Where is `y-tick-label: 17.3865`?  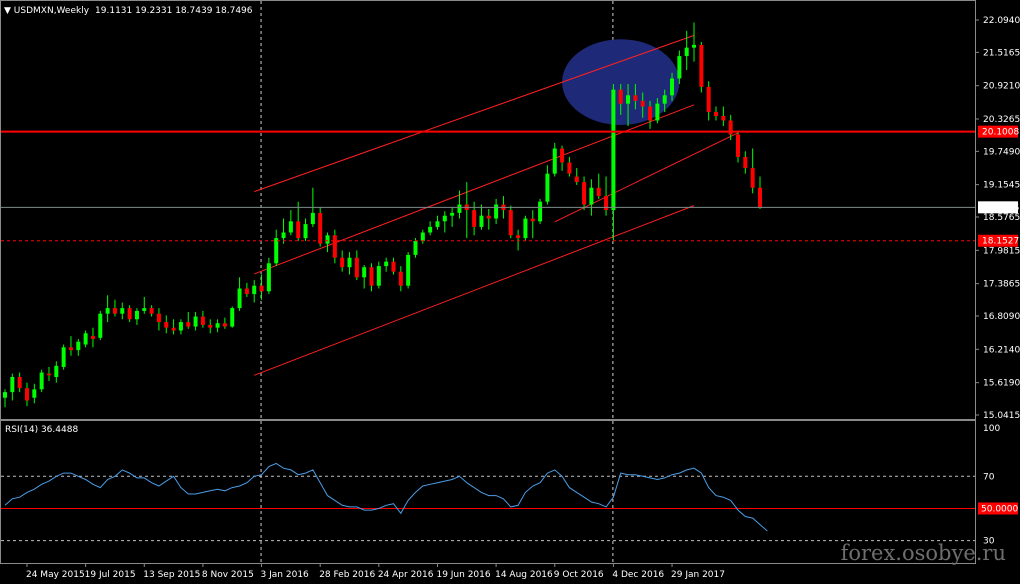
y-tick-label: 17.3865 is located at coordinates (1001, 285).